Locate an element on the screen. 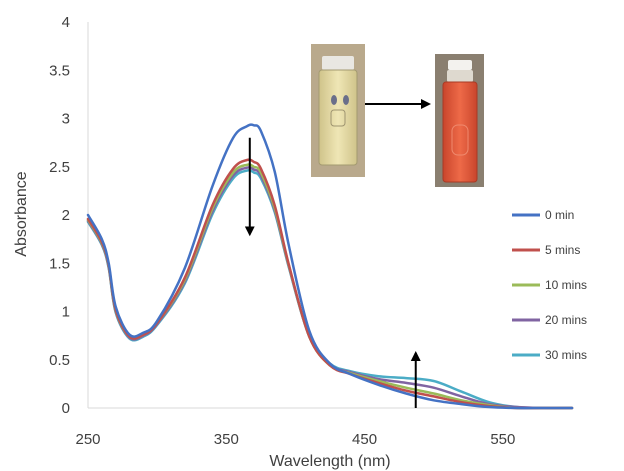 The width and height of the screenshot is (624, 471). y-tick-label: 0.5 is located at coordinates (59, 360).